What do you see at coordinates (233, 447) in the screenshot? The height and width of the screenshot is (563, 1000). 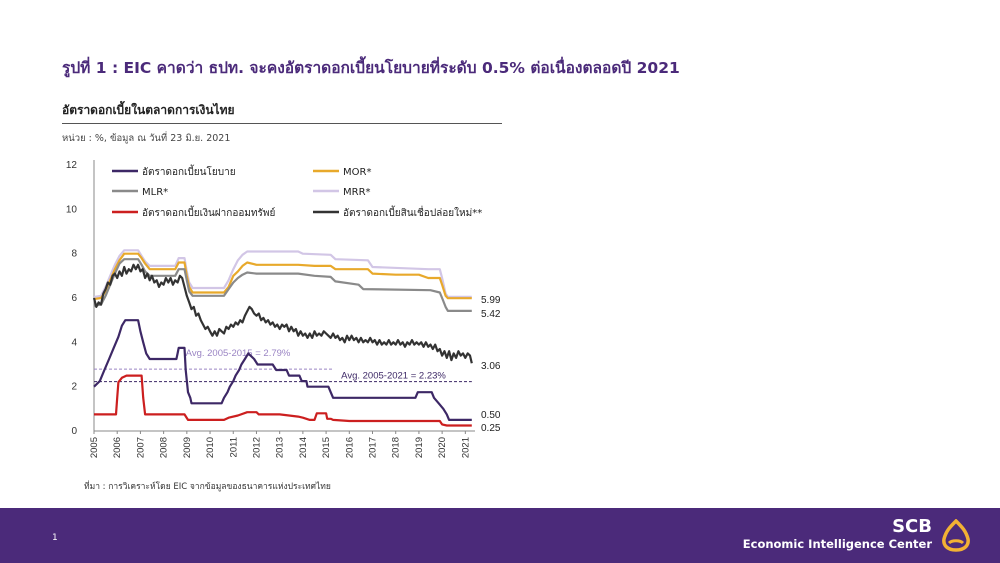 I see `x-tick-label: 2011` at bounding box center [233, 447].